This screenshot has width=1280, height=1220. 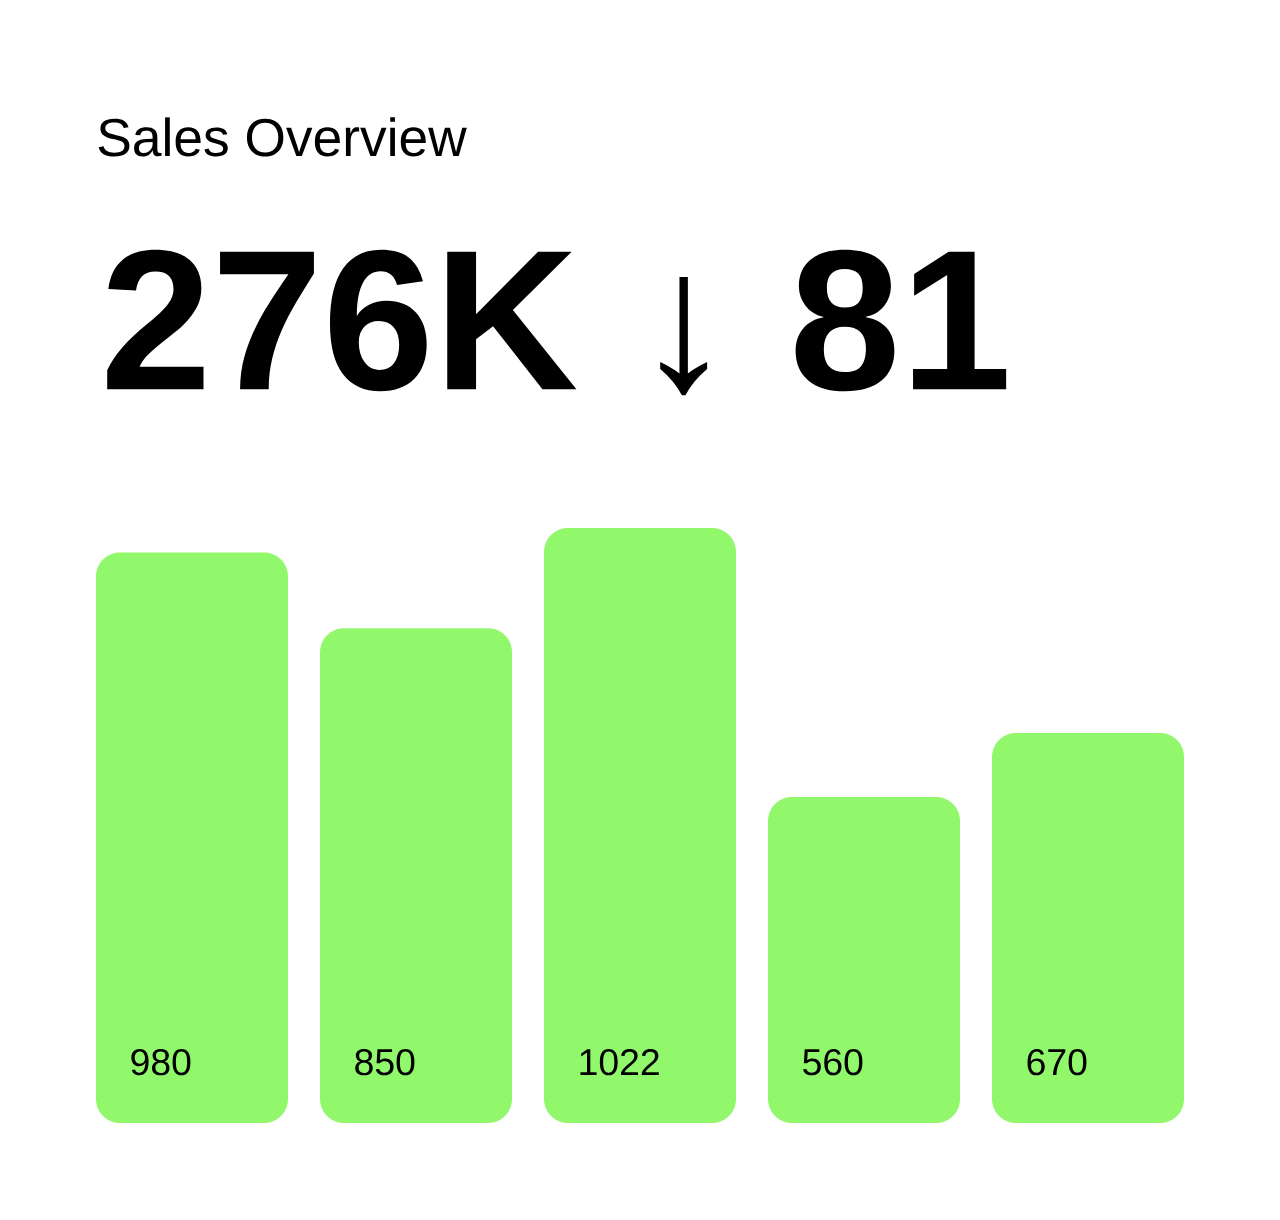 What do you see at coordinates (833, 1062) in the screenshot?
I see `data-label: 560` at bounding box center [833, 1062].